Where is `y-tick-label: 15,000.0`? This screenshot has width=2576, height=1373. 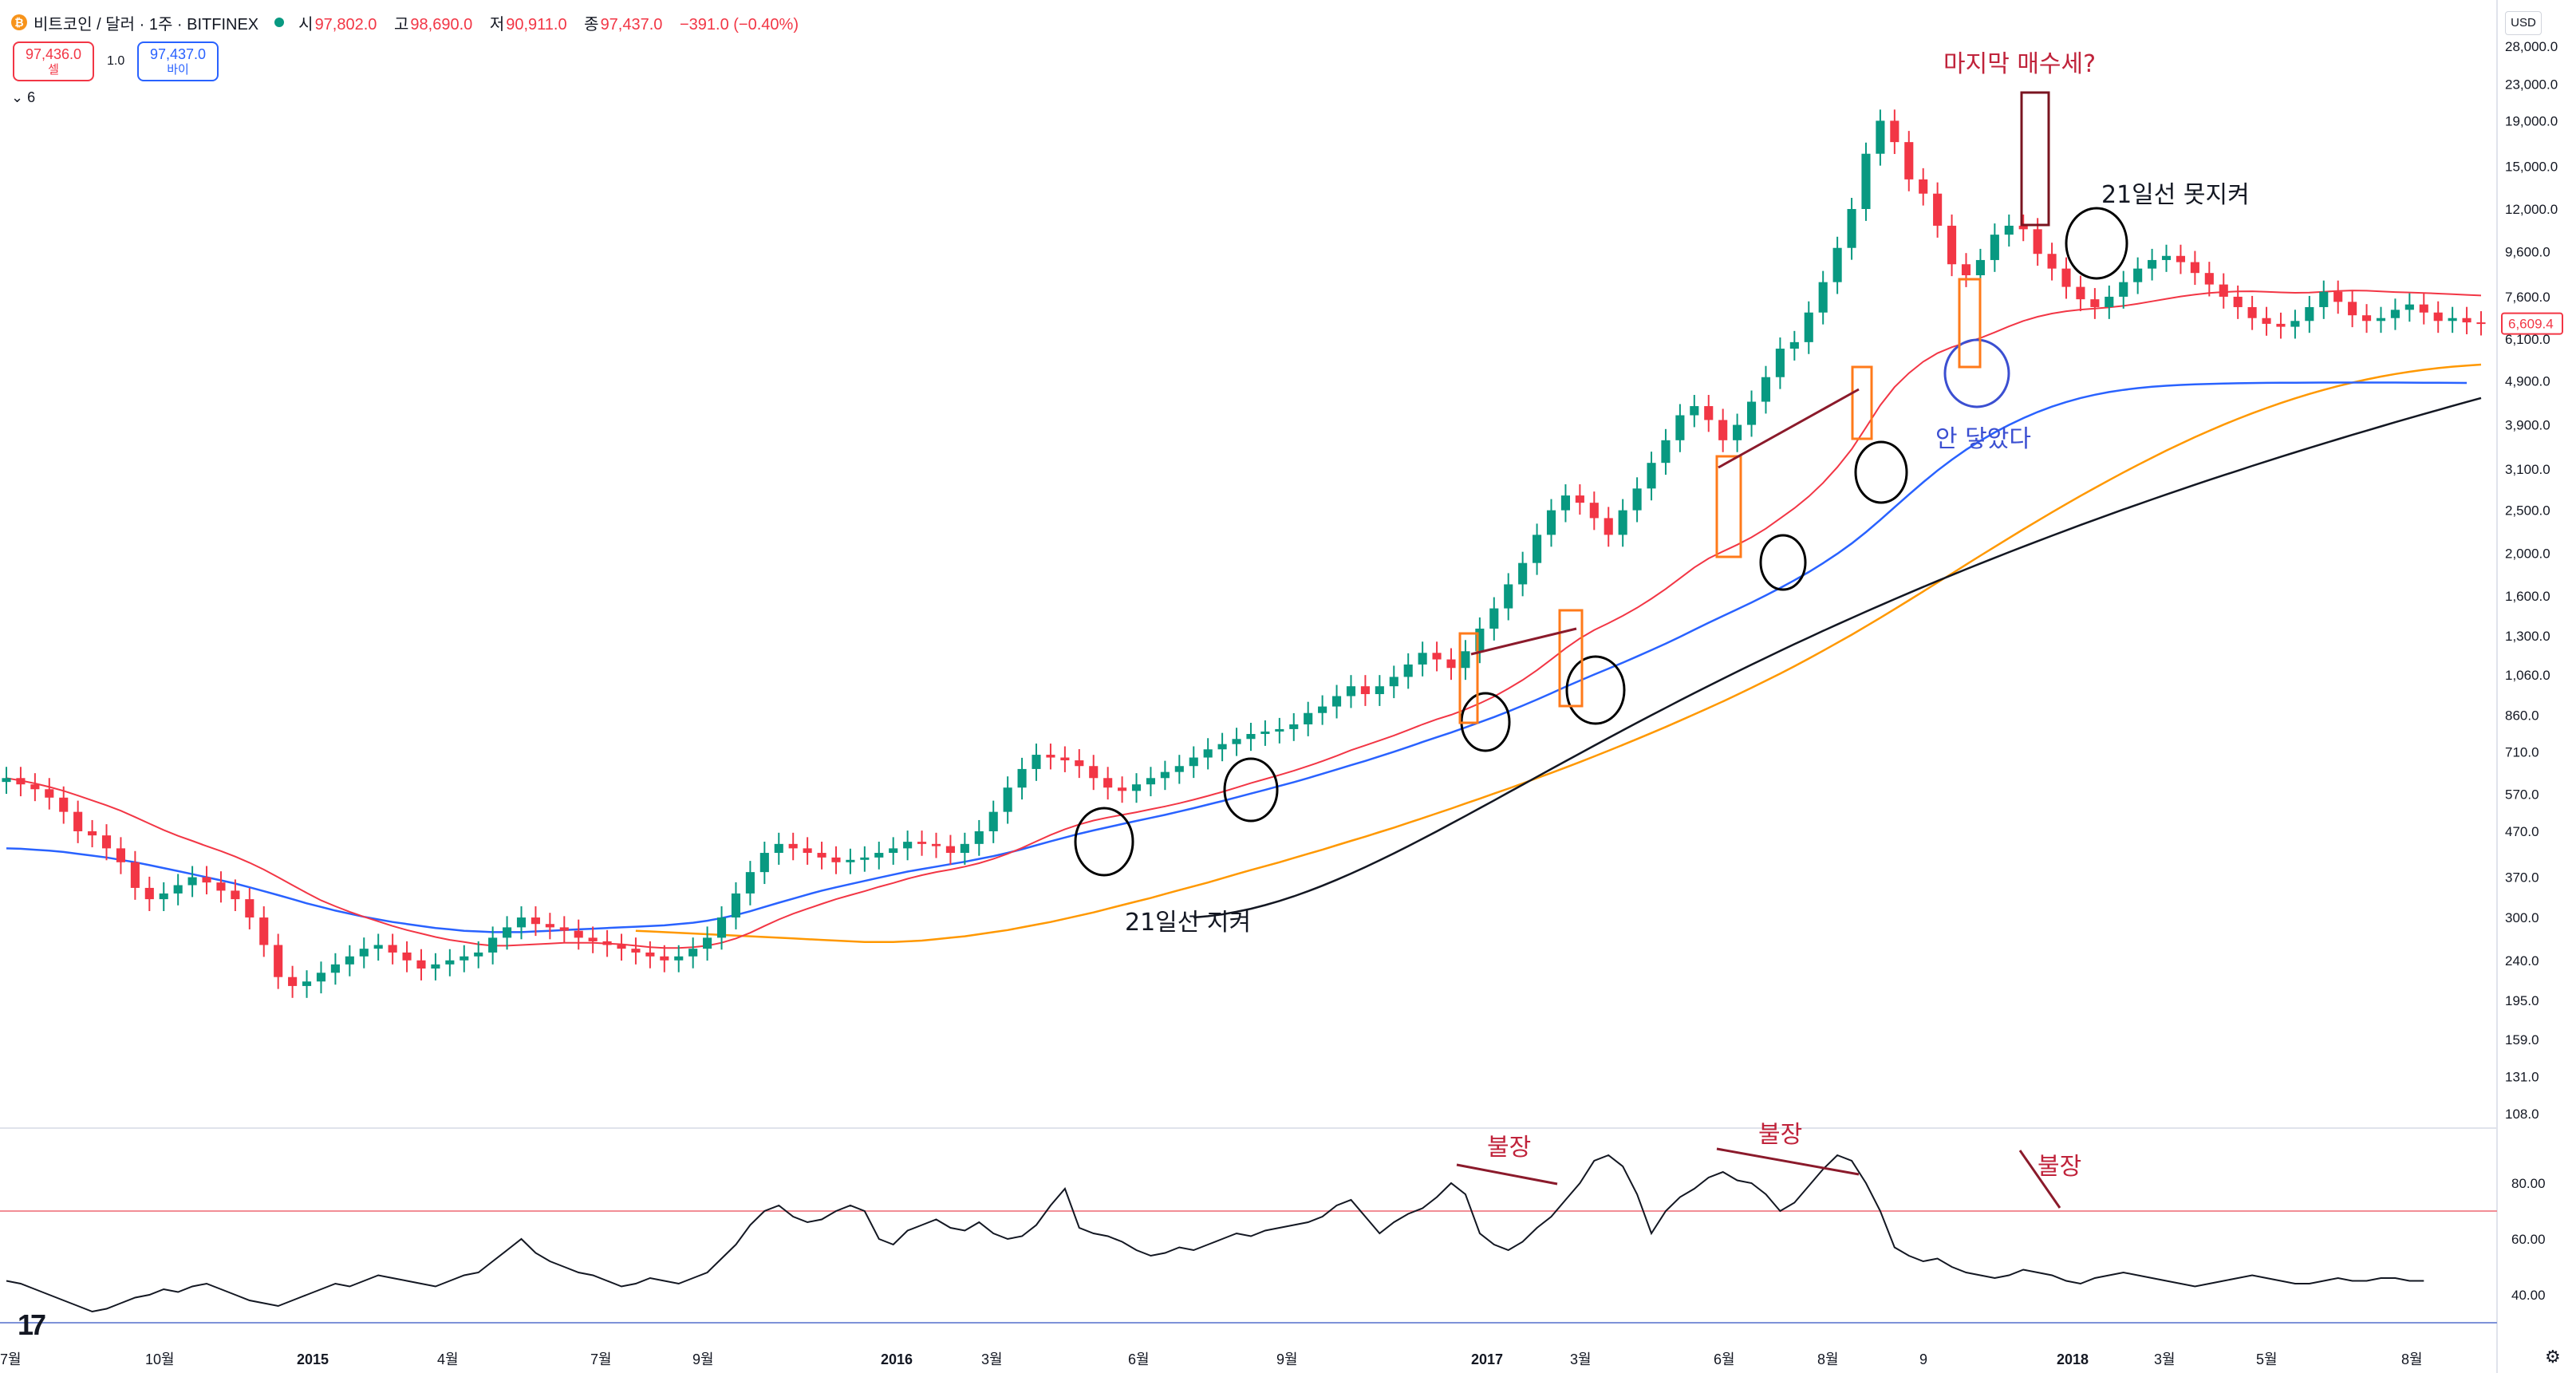
y-tick-label: 15,000.0 is located at coordinates (2532, 166).